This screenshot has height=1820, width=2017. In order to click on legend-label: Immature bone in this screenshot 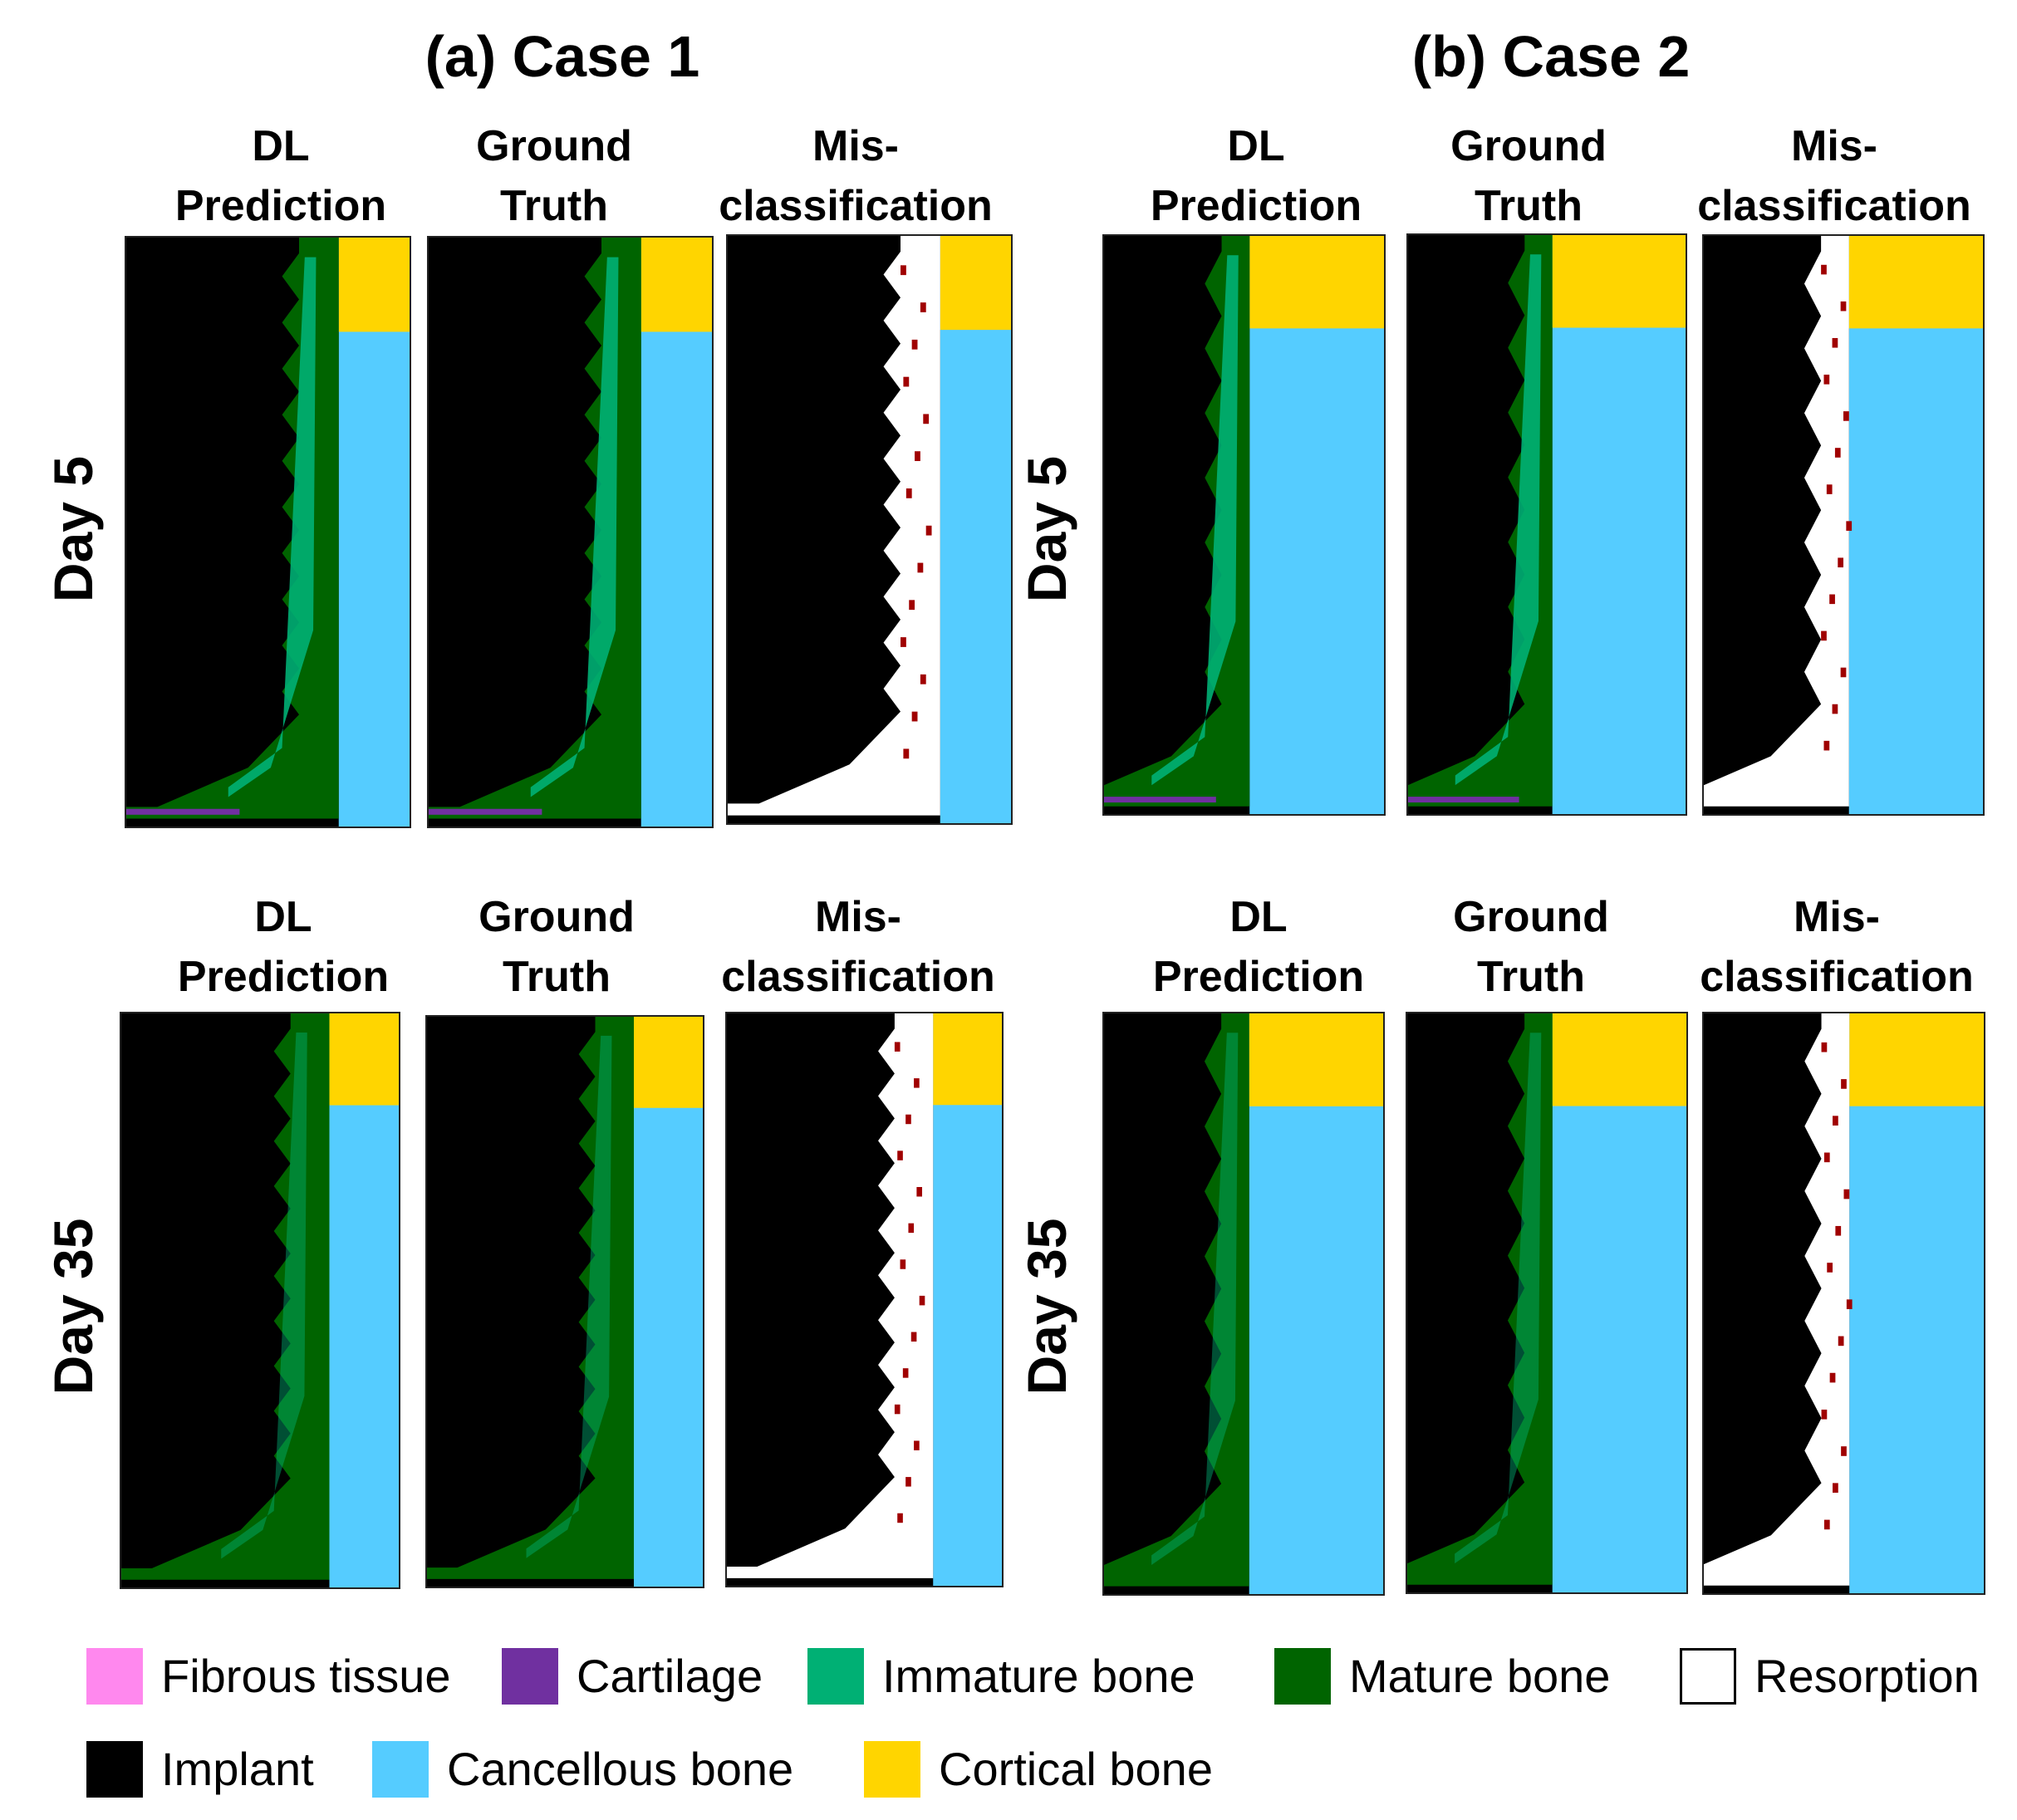, I will do `click(1038, 1676)`.